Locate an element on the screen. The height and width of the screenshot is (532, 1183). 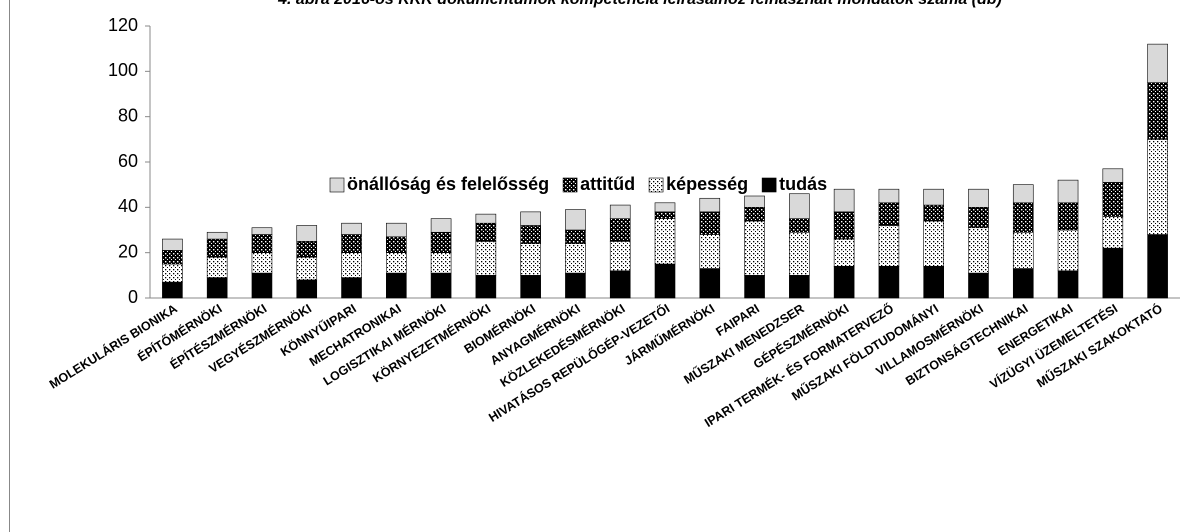
y-tick-label: 0 is located at coordinates (133, 297).